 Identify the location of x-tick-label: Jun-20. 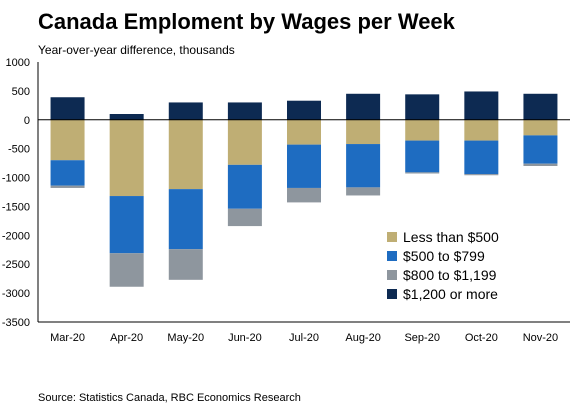
(245, 338).